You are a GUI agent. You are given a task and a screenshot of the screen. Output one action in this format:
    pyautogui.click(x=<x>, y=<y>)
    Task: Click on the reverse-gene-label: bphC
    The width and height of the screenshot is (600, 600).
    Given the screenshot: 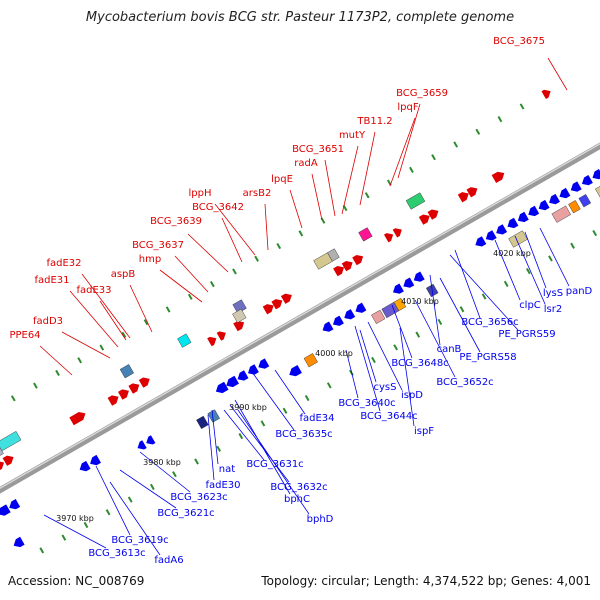 What is the action you would take?
    pyautogui.click(x=297, y=499)
    